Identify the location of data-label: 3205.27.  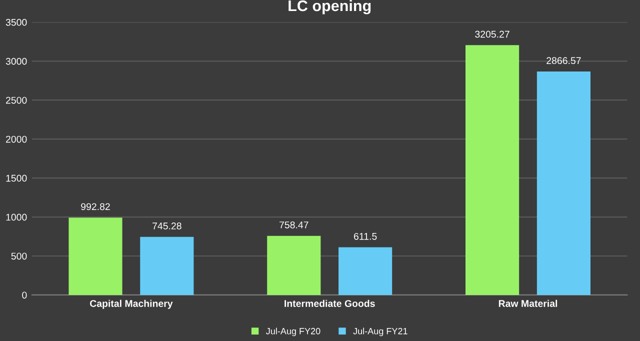
(492, 34).